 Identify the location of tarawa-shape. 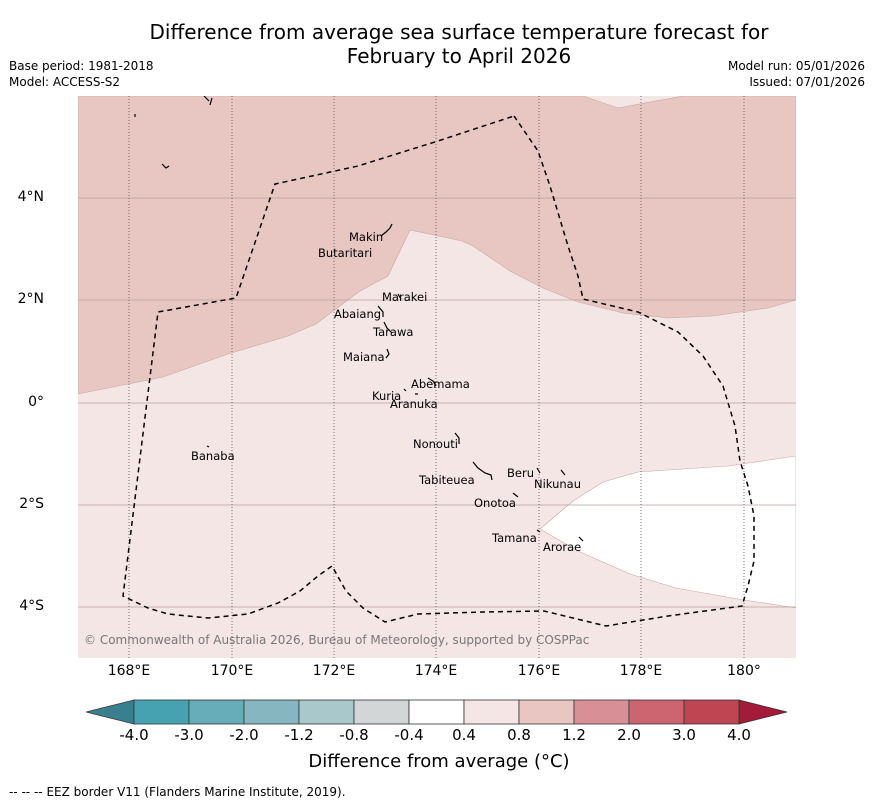
(388, 327).